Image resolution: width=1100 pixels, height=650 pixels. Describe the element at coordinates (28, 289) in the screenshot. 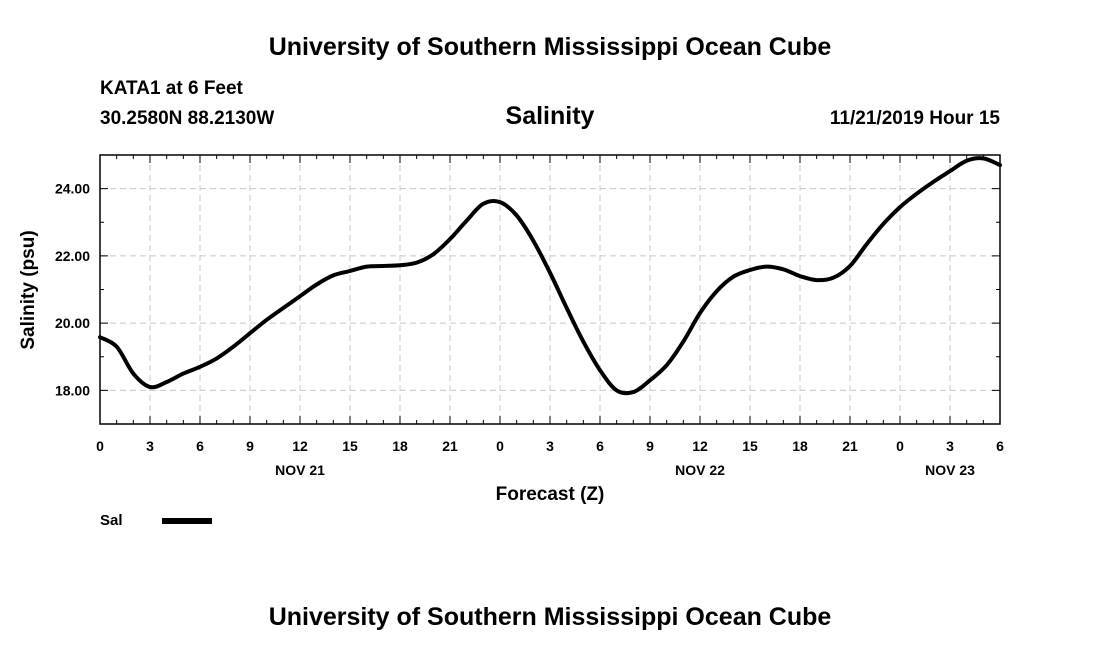

I see `y-axis-label: Salinity (psu)` at that location.